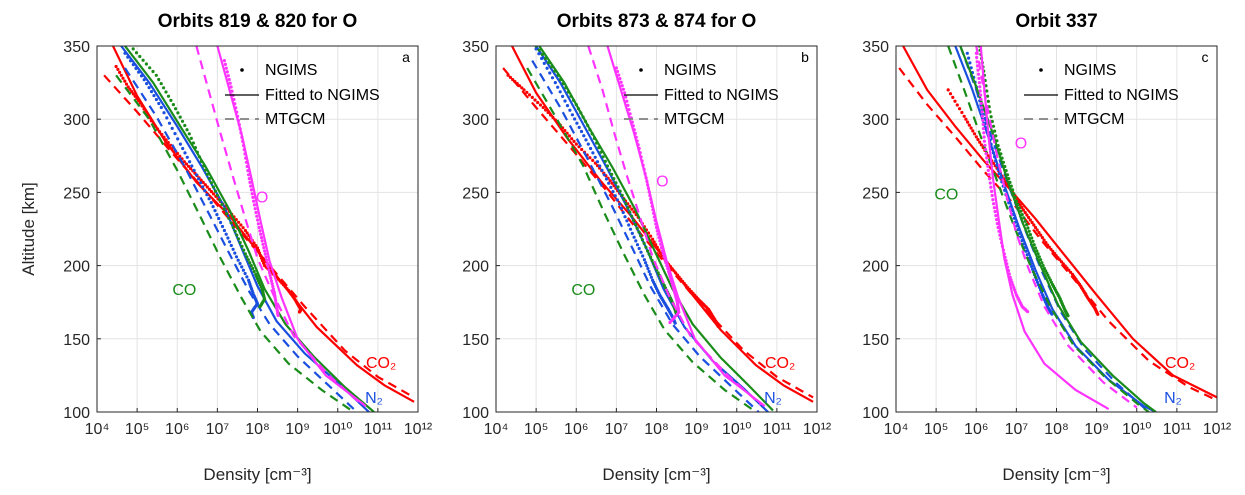 The image size is (1245, 495). Describe the element at coordinates (662, 182) in the screenshot. I see `species-label: O` at that location.